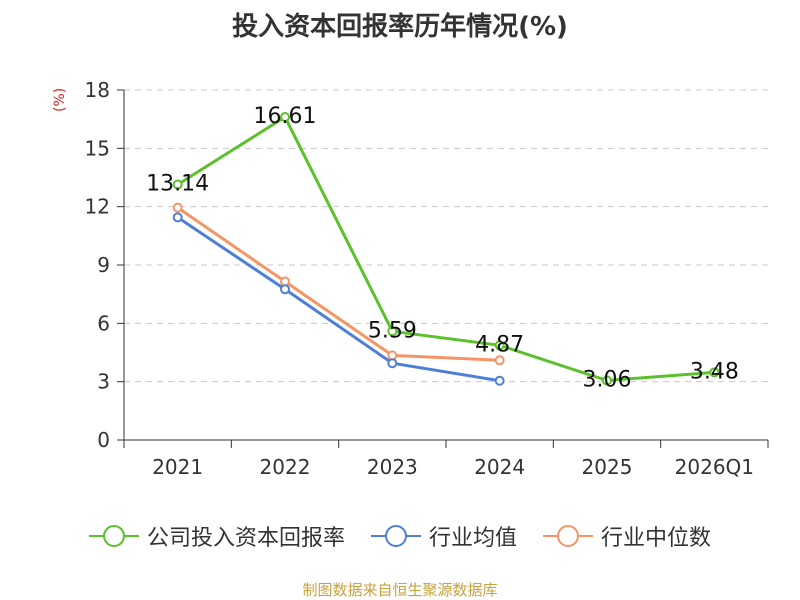  I want to click on legend-label: 行业中位数, so click(656, 538).